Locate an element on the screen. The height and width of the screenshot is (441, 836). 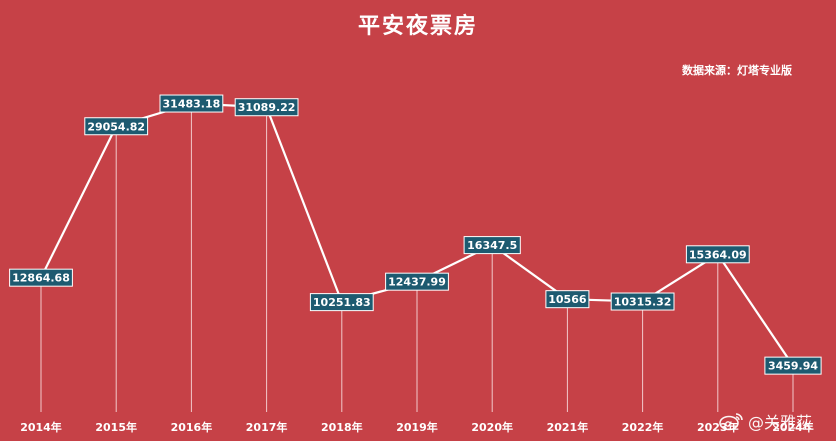
data-label: 10566 is located at coordinates (567, 299).